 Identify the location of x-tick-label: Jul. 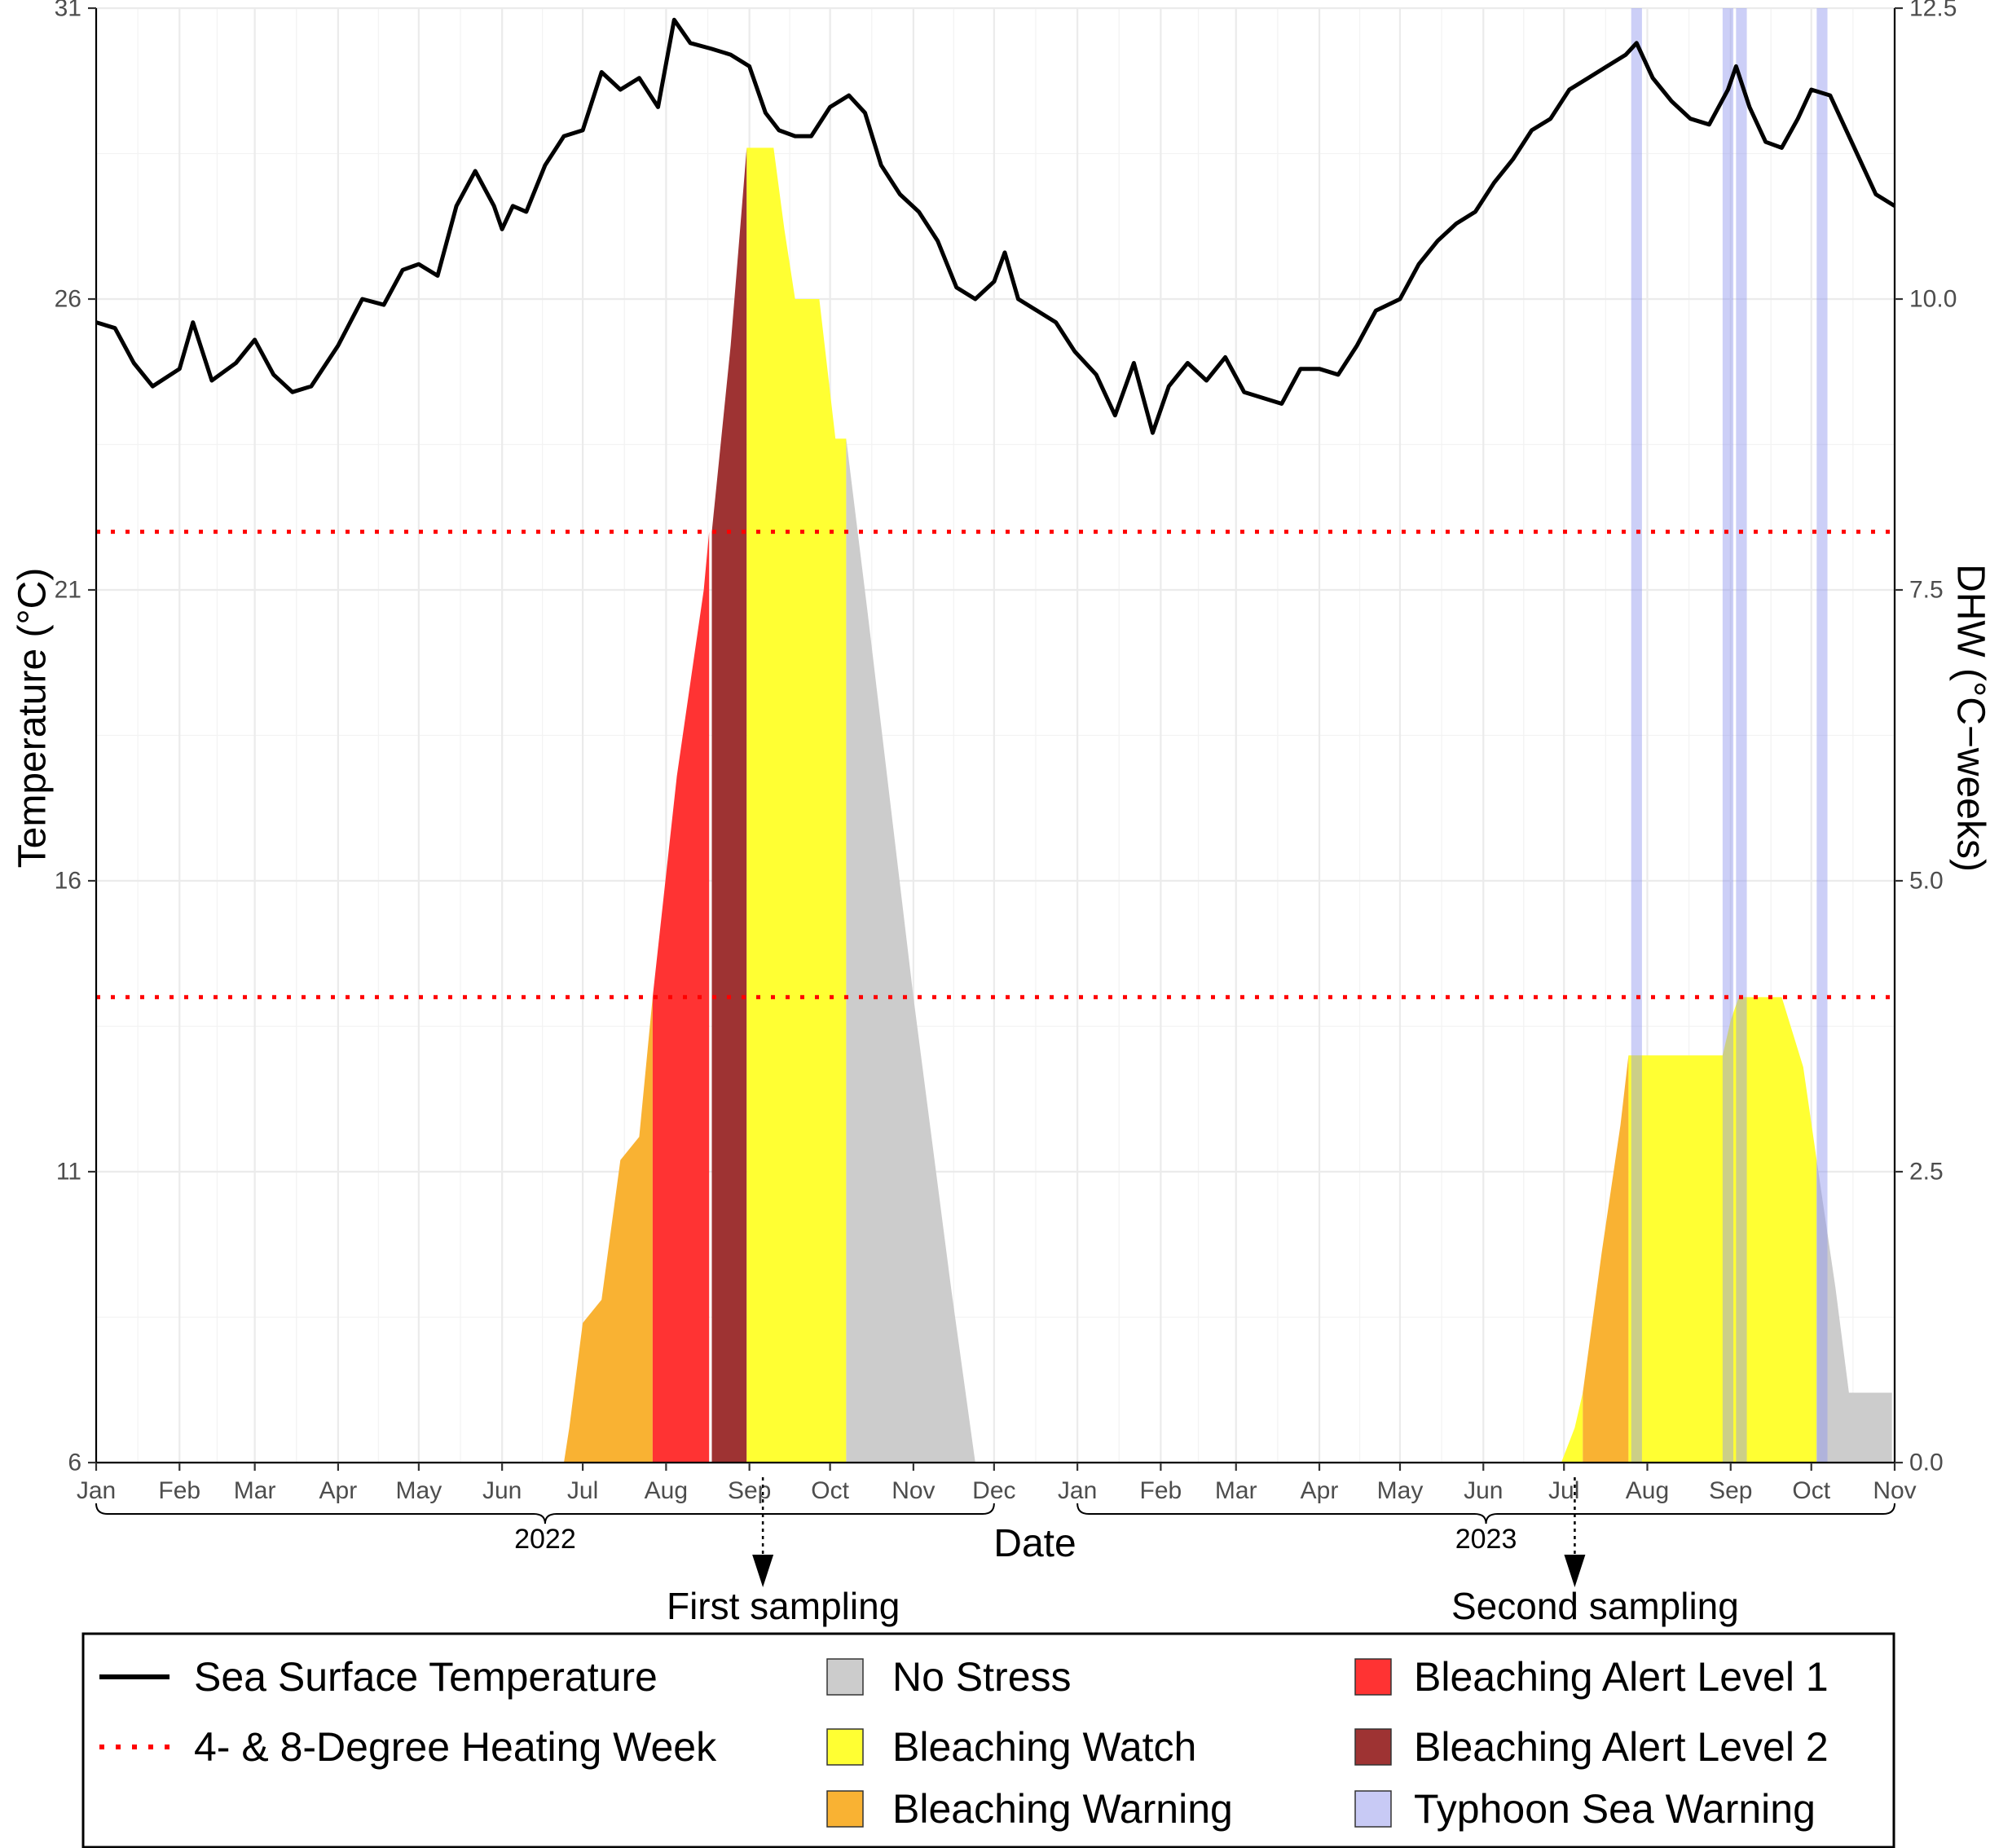
(582, 1490).